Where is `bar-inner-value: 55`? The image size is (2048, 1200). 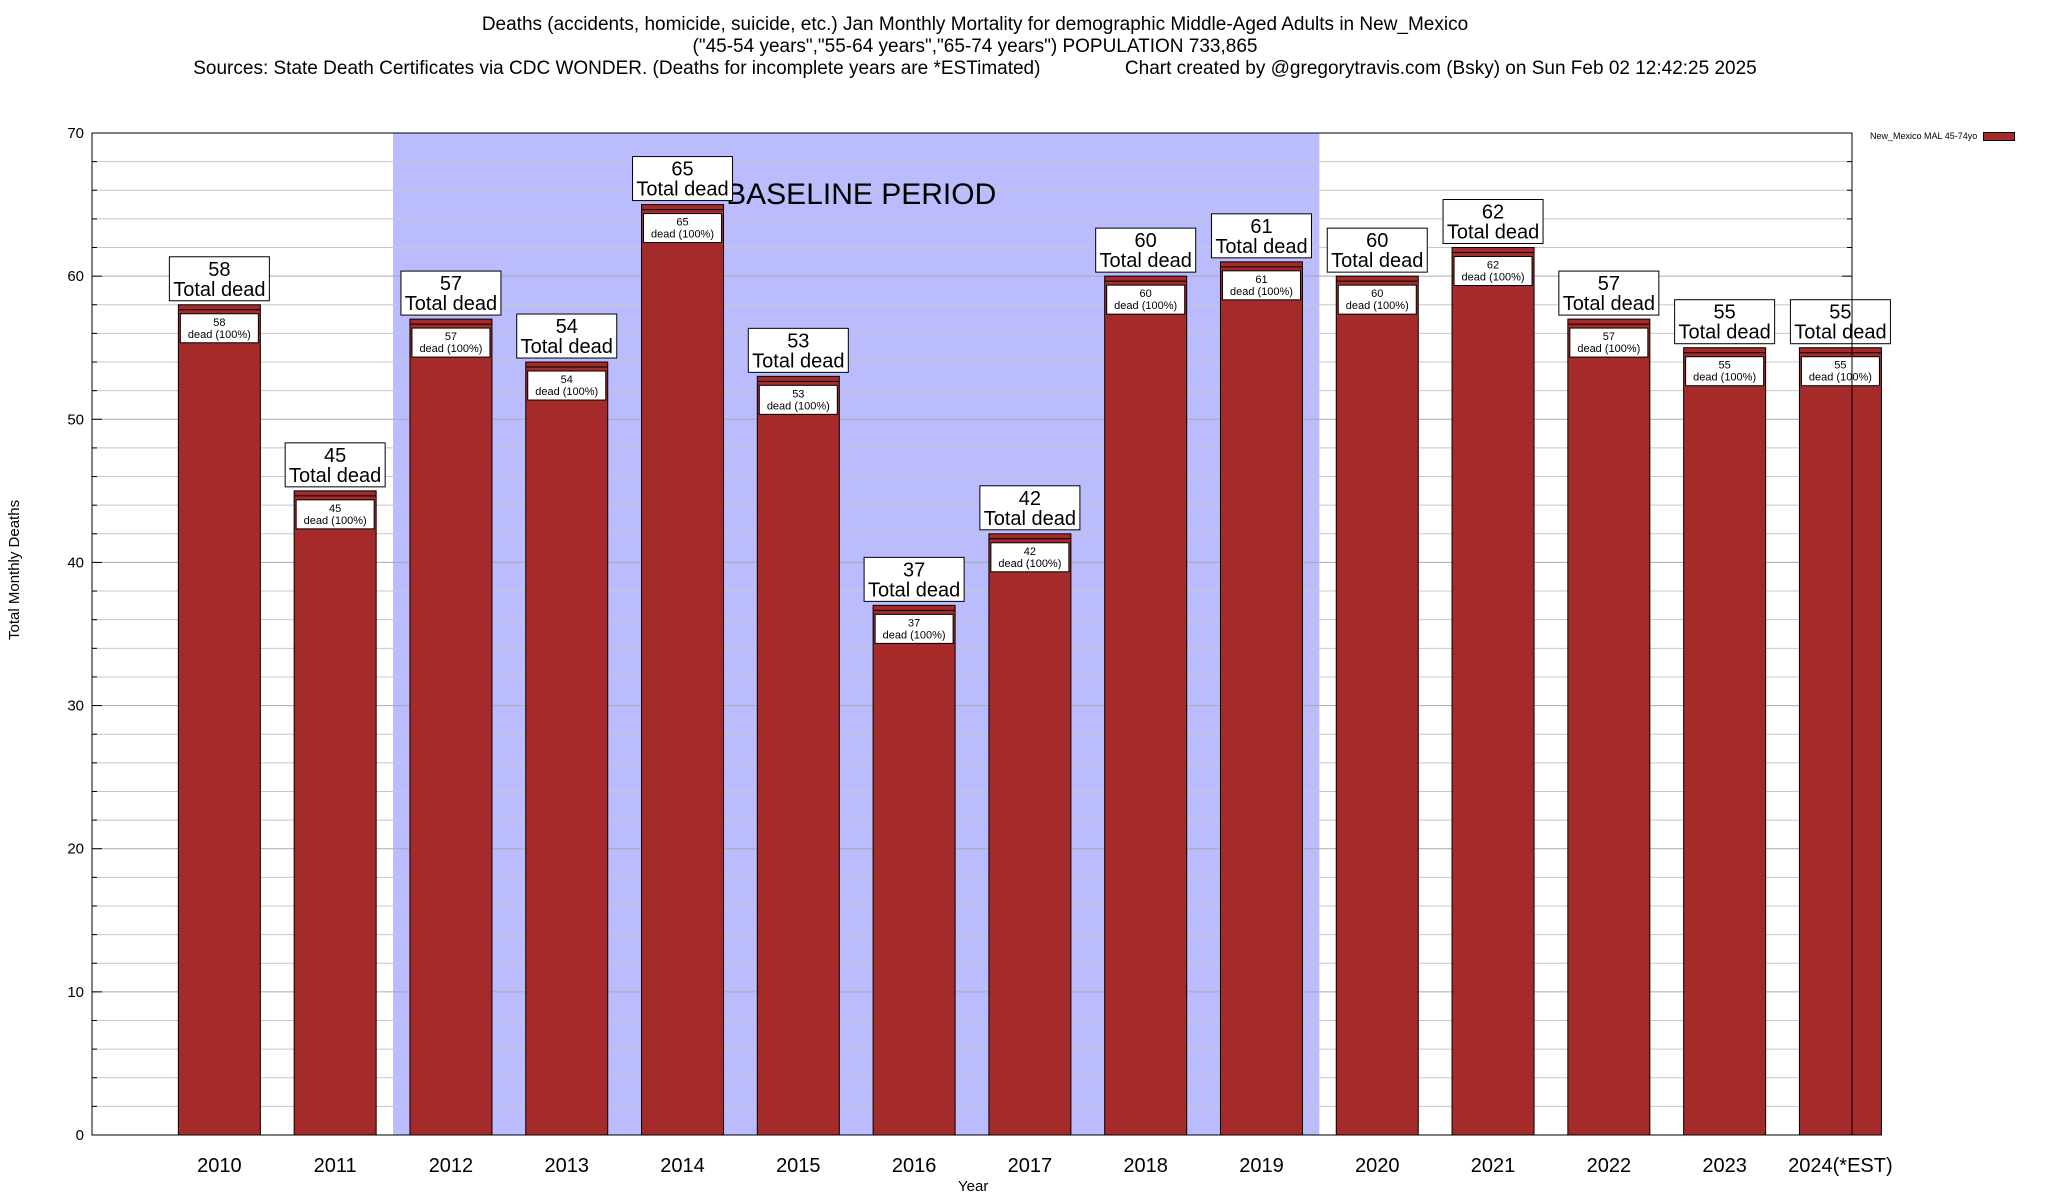 bar-inner-value: 55 is located at coordinates (1840, 366).